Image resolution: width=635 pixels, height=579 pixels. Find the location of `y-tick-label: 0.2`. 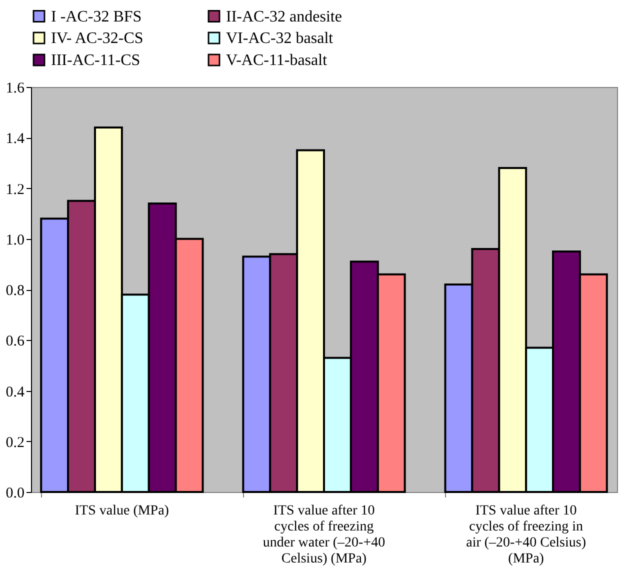

y-tick-label: 0.2 is located at coordinates (15, 442).